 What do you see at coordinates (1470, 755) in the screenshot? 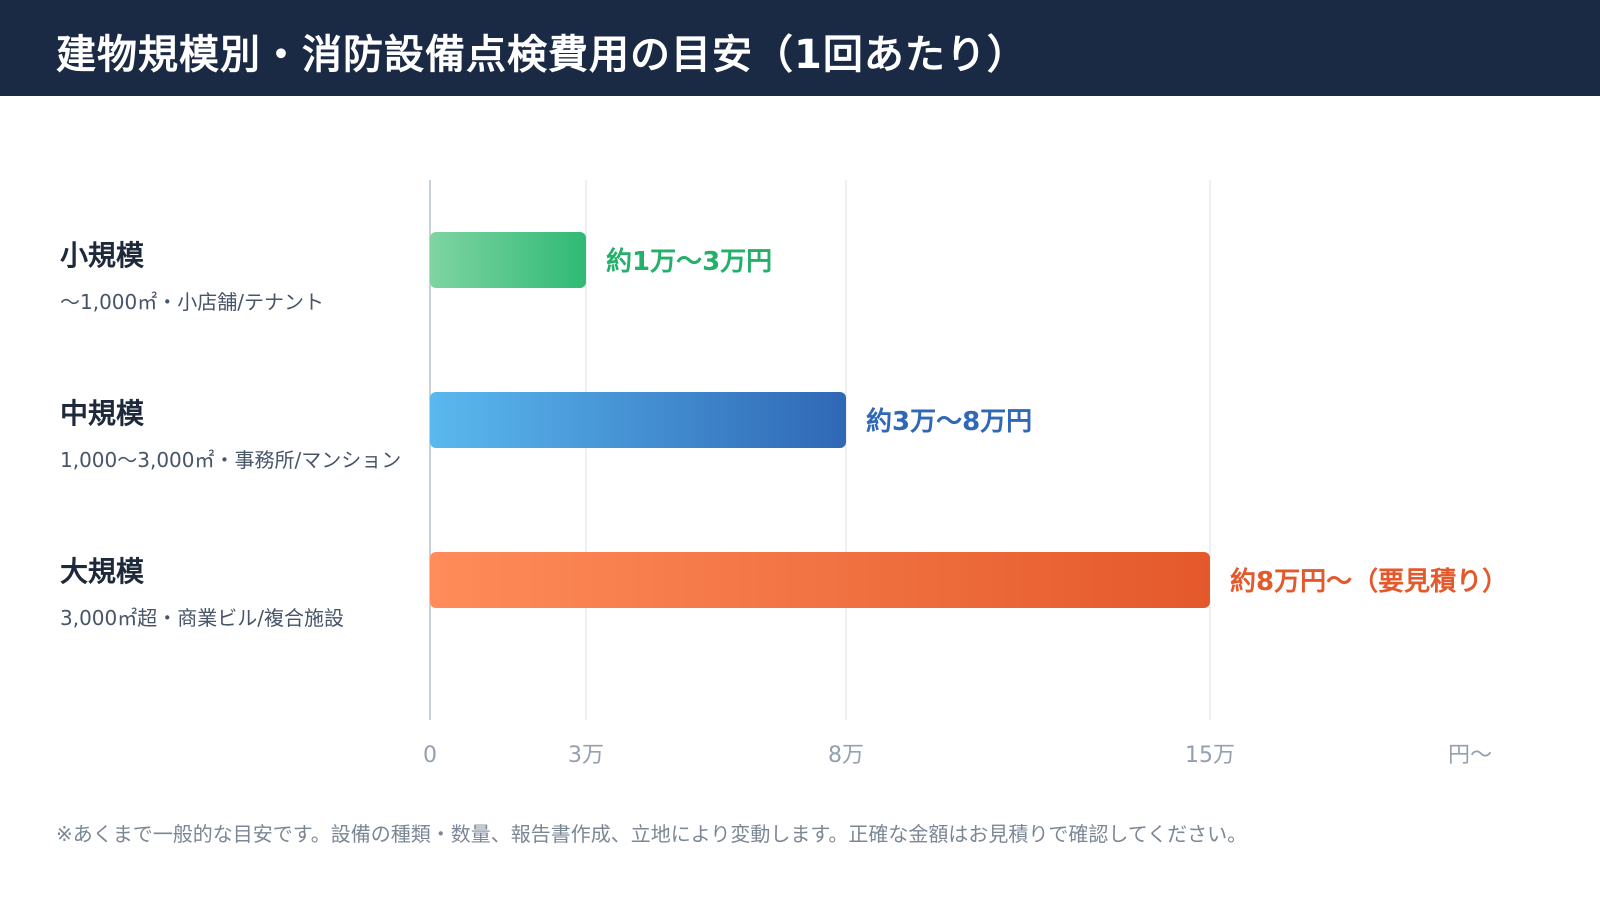
I see `x-tick-label: 円〜` at bounding box center [1470, 755].